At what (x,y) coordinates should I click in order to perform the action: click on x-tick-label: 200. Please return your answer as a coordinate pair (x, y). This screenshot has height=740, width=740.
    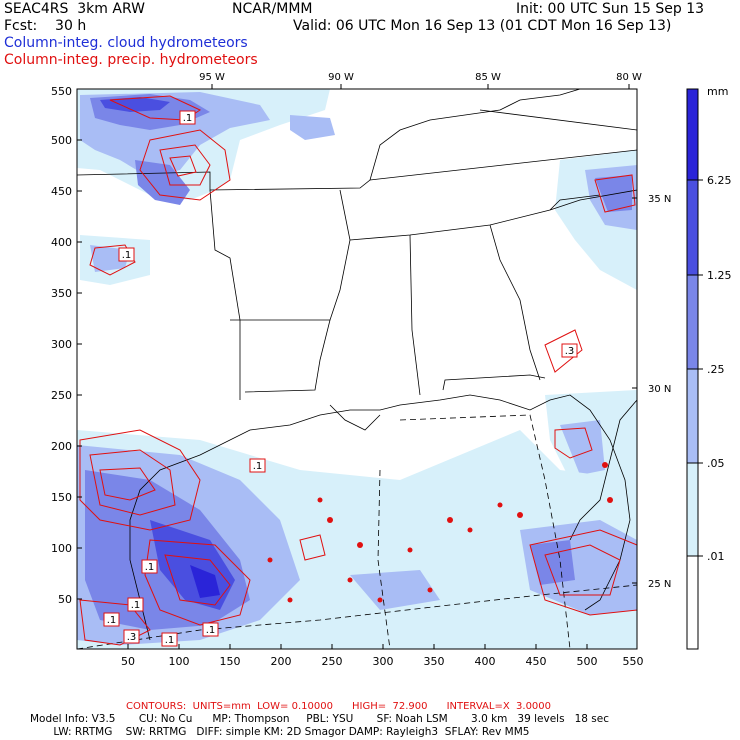
    Looking at the image, I should click on (281, 661).